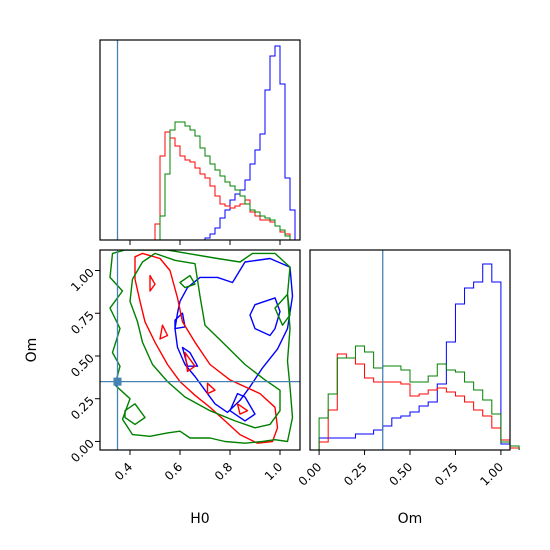 The width and height of the screenshot is (550, 550). I want to click on histogram-om-series-blue, so click(419, 356).